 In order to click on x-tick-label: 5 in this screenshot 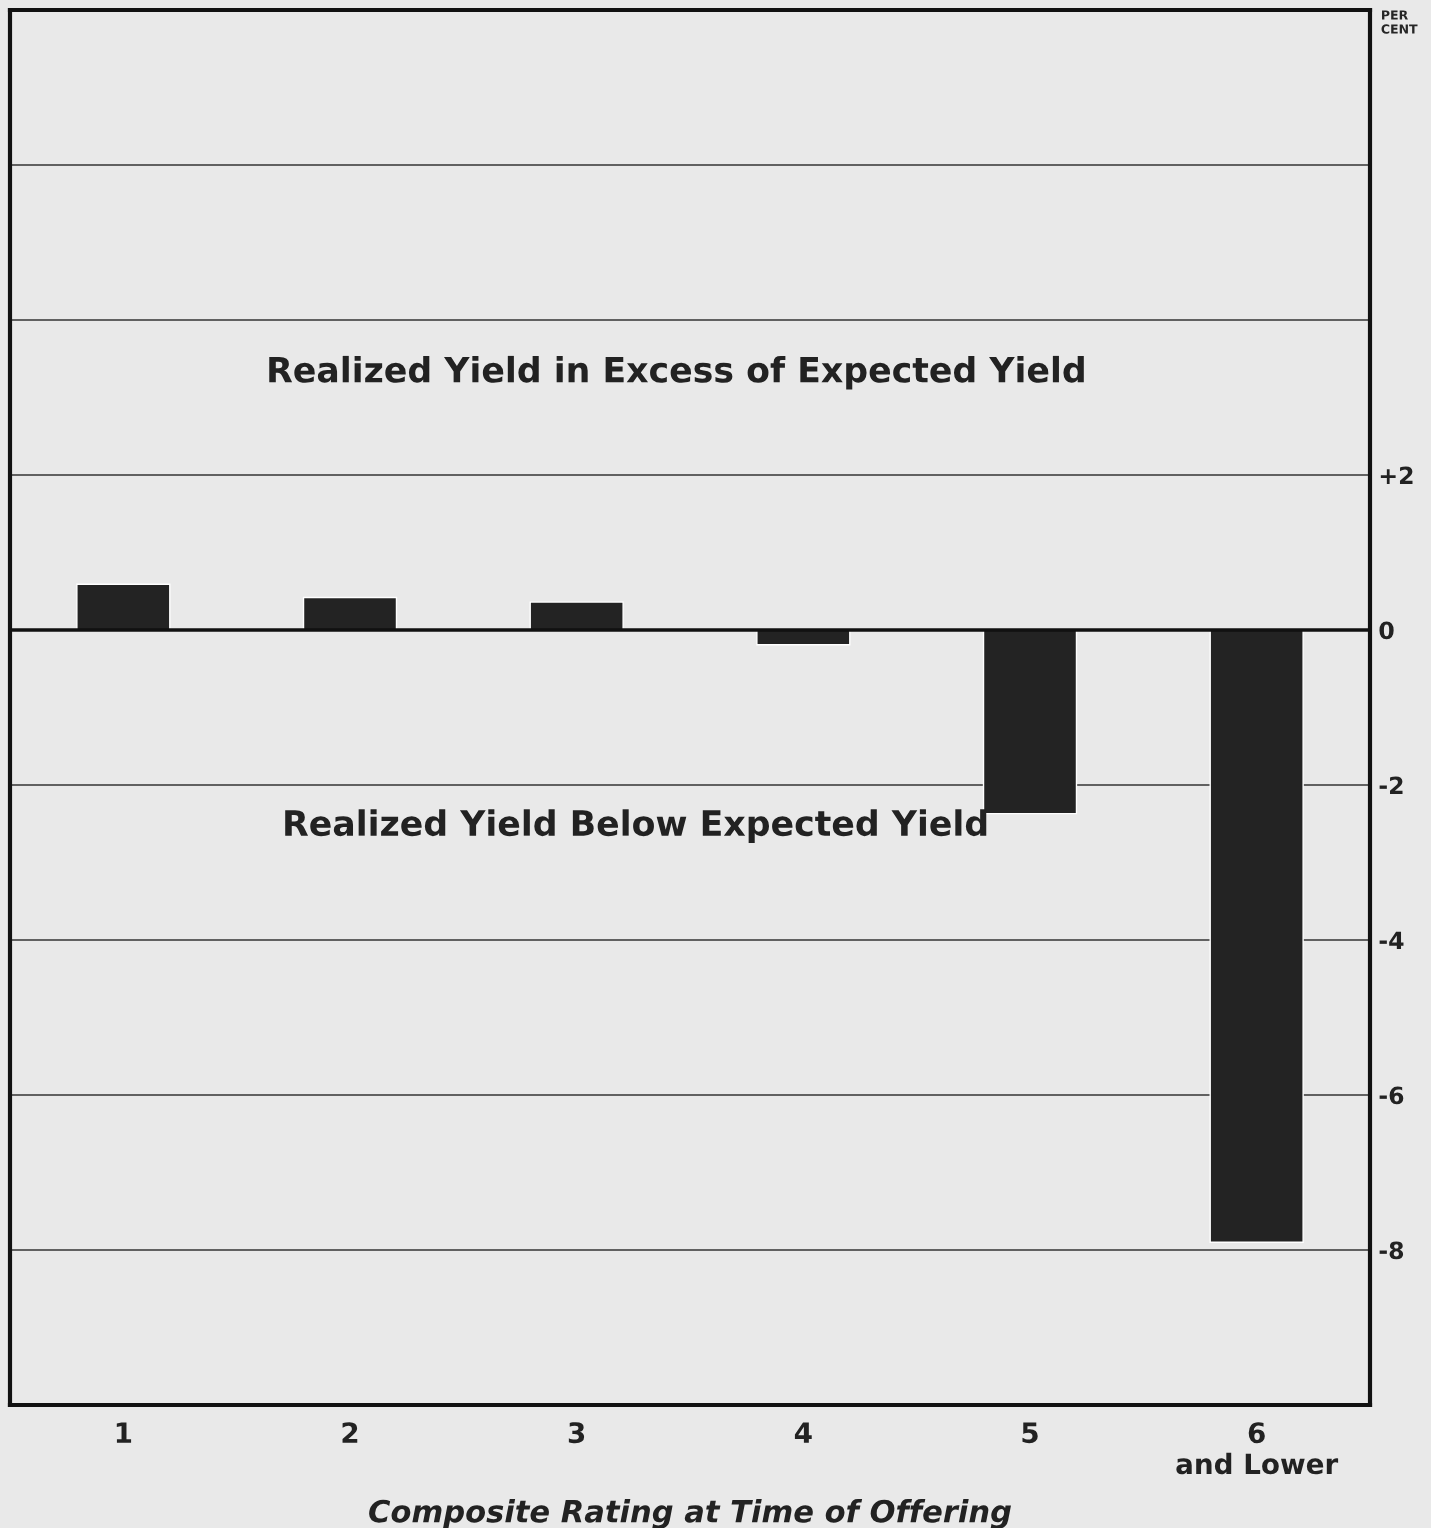, I will do `click(1030, 1433)`.